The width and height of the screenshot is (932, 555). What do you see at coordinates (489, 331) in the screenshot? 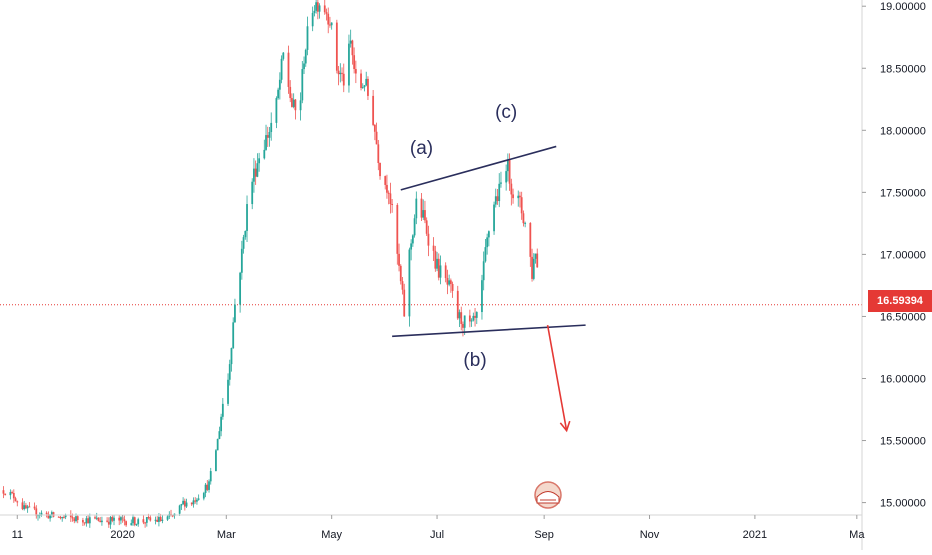
I see `trendline-lower` at bounding box center [489, 331].